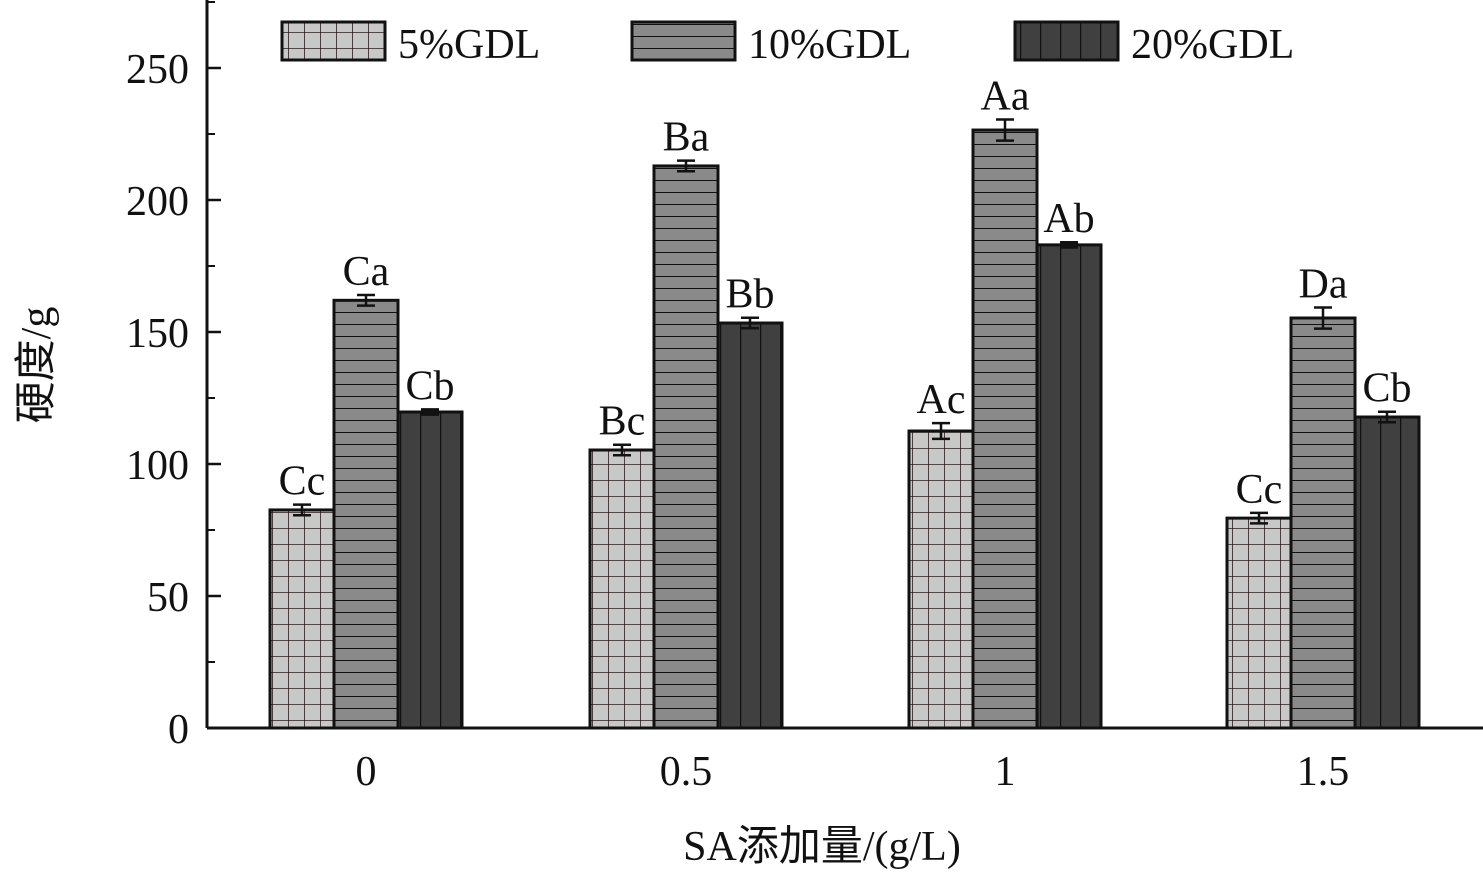 The image size is (1483, 872). I want to click on significance-label: Ab, so click(1068, 219).